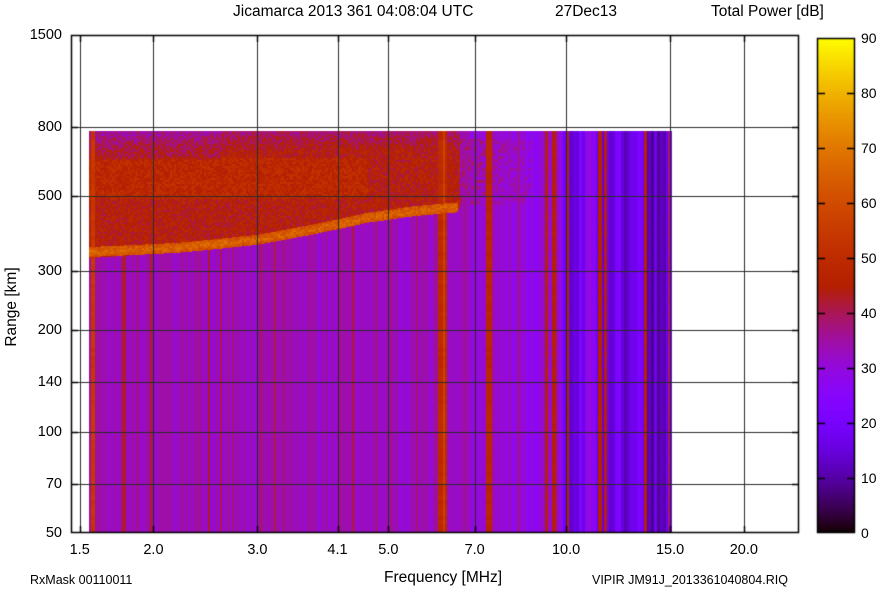 The width and height of the screenshot is (884, 595). Describe the element at coordinates (566, 550) in the screenshot. I see `x-tick-label: 10.0` at that location.